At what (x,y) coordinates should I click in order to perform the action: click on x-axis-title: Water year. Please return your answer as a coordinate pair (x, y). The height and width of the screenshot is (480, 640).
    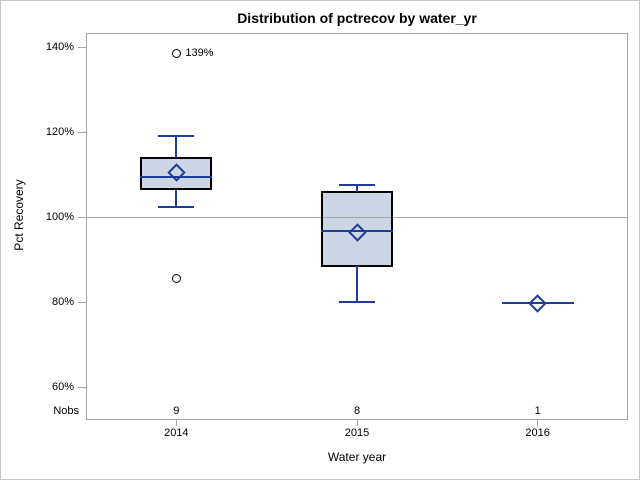
    Looking at the image, I should click on (357, 457).